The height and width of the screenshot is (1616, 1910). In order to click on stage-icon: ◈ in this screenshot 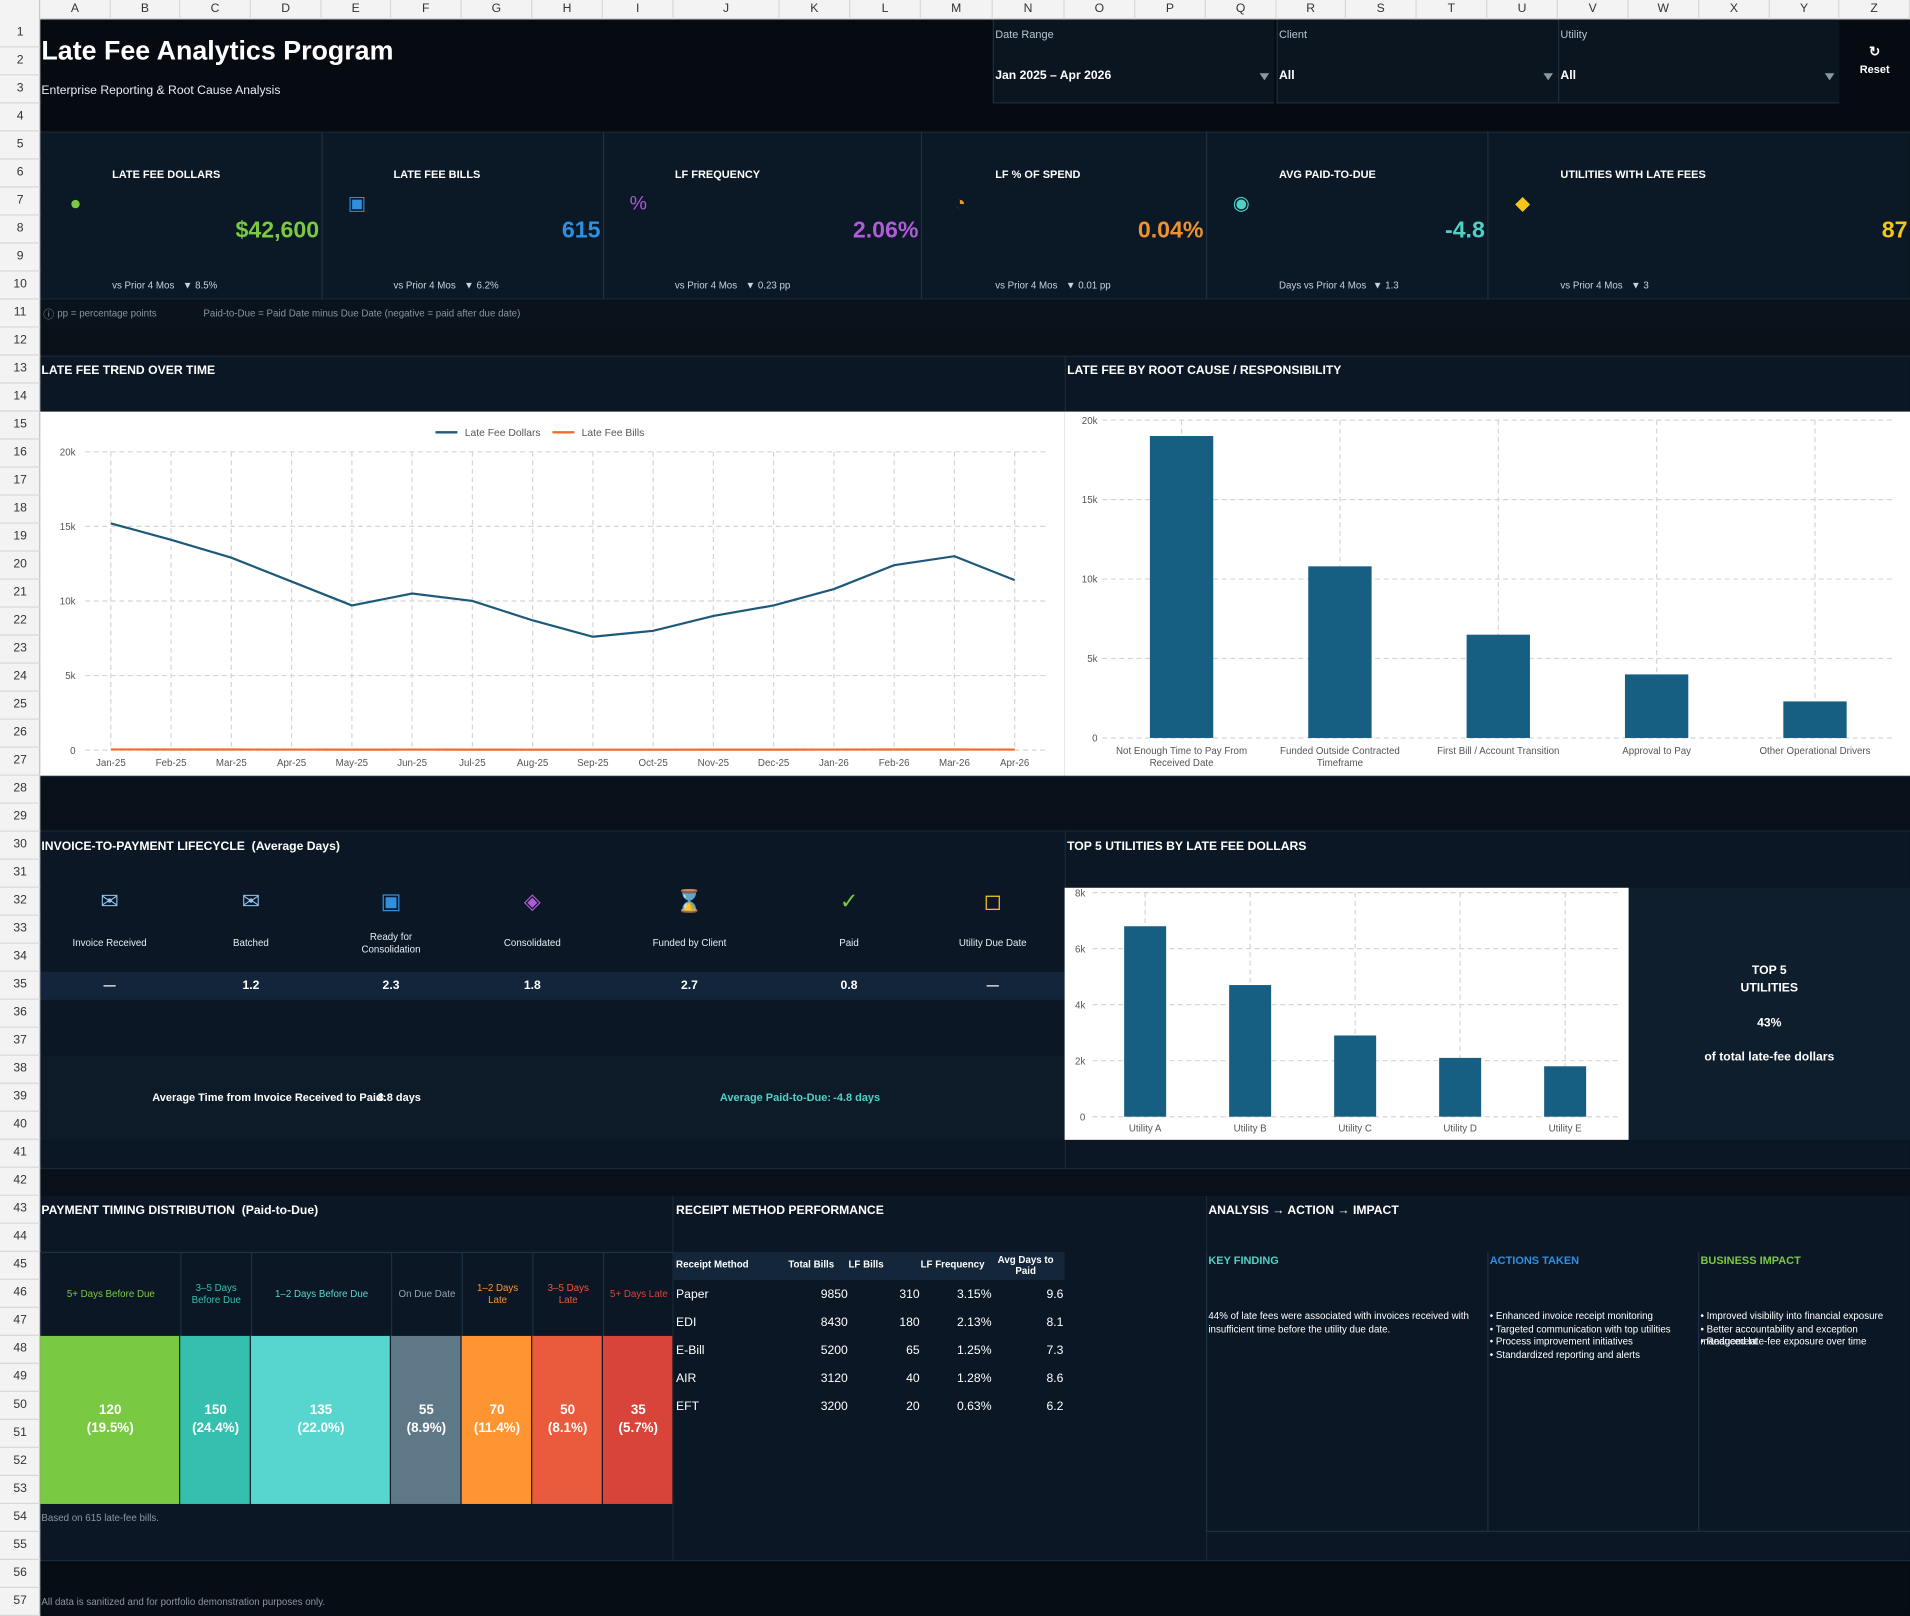, I will do `click(532, 901)`.